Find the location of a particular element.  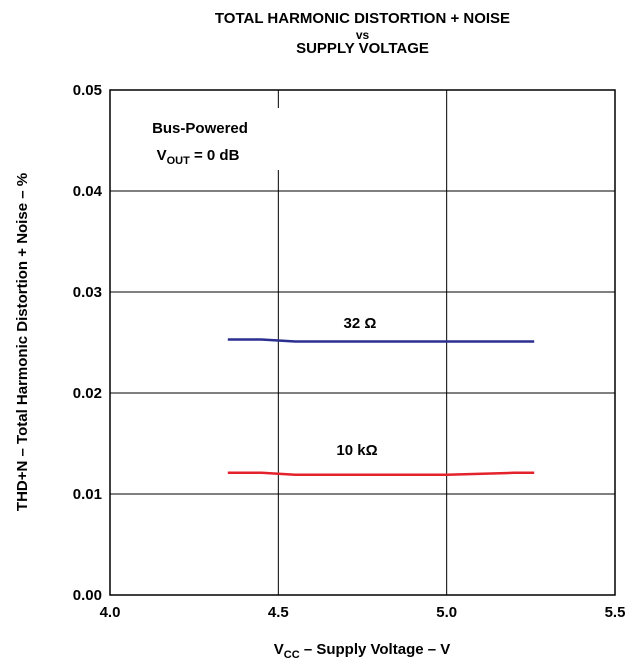

x-tick-label-2: 5.0 is located at coordinates (446, 612).